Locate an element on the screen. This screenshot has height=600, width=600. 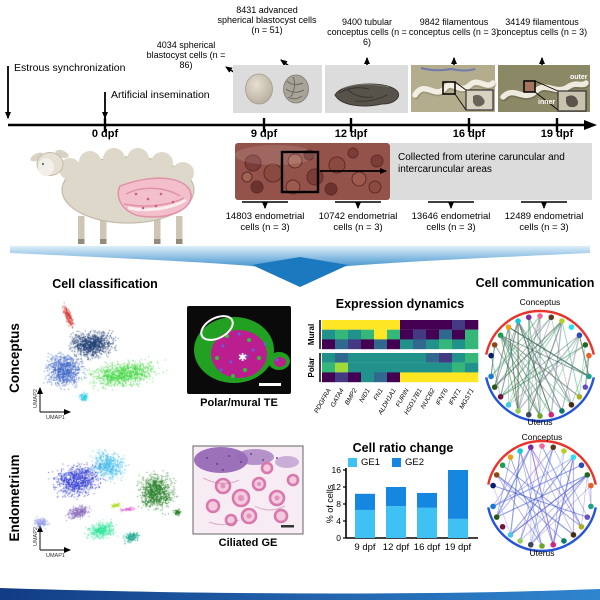
endometrial-sample-count: 13646 endometrial cells (n = 3) is located at coordinates (451, 222).